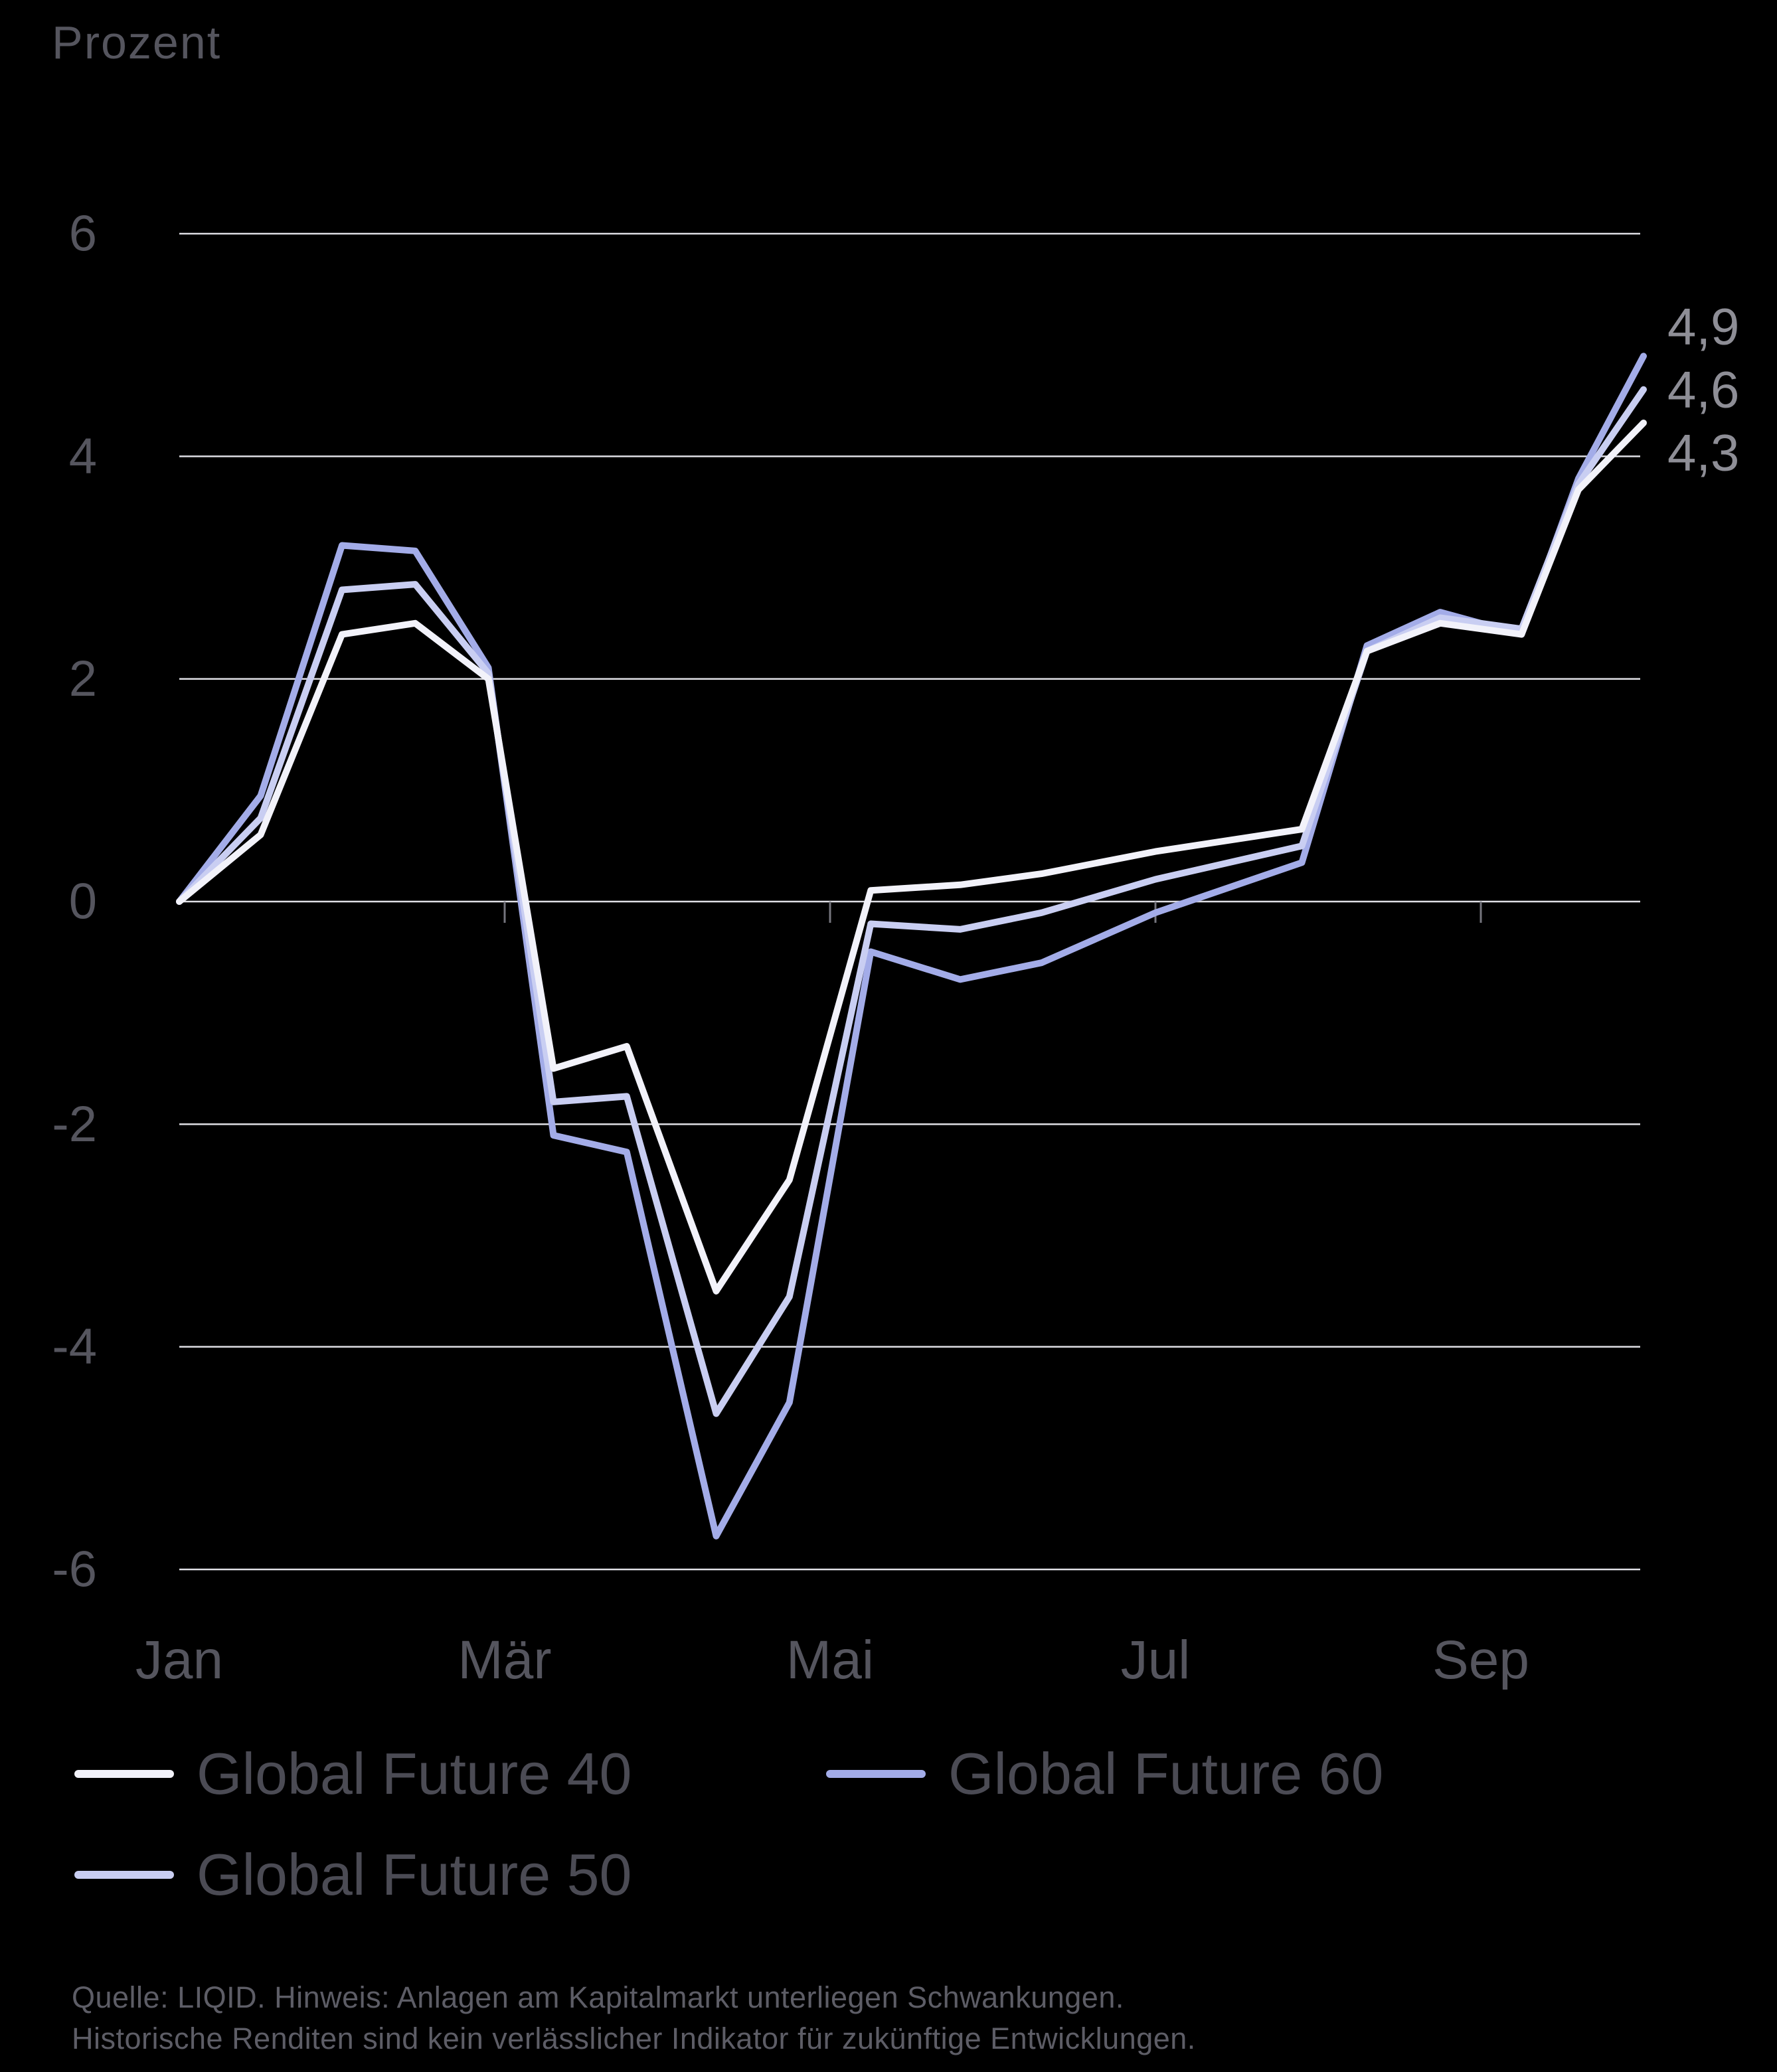  I want to click on legend-item-global-future-60: Global Future 60, so click(1105, 1774).